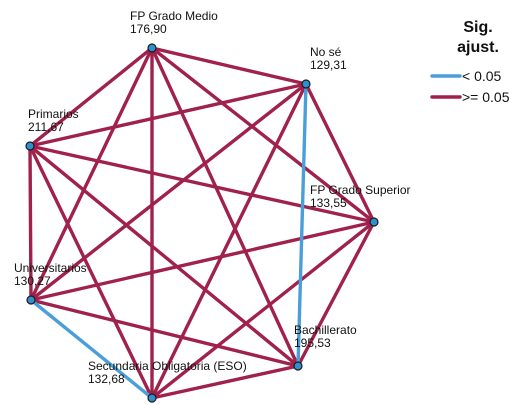  What do you see at coordinates (167, 366) in the screenshot?
I see `node-name-eso: Secundaria Obligatoria (ESO)` at bounding box center [167, 366].